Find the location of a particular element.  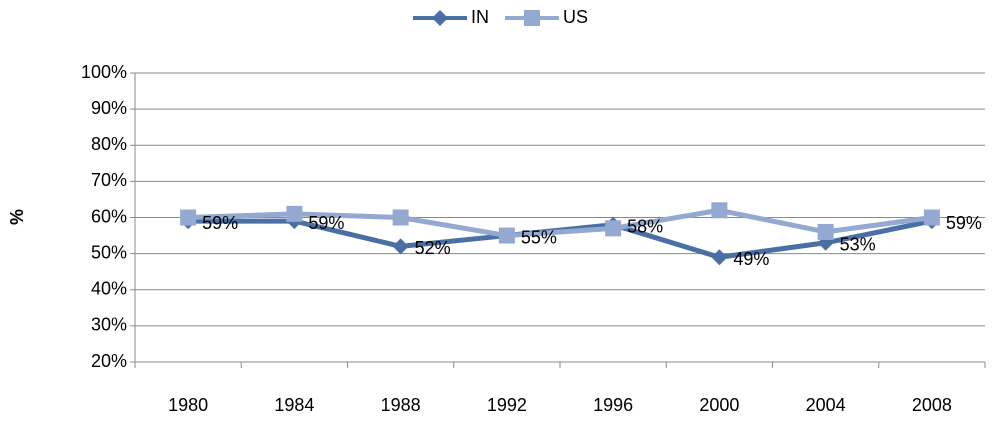

data-label: 49% is located at coordinates (751, 259).